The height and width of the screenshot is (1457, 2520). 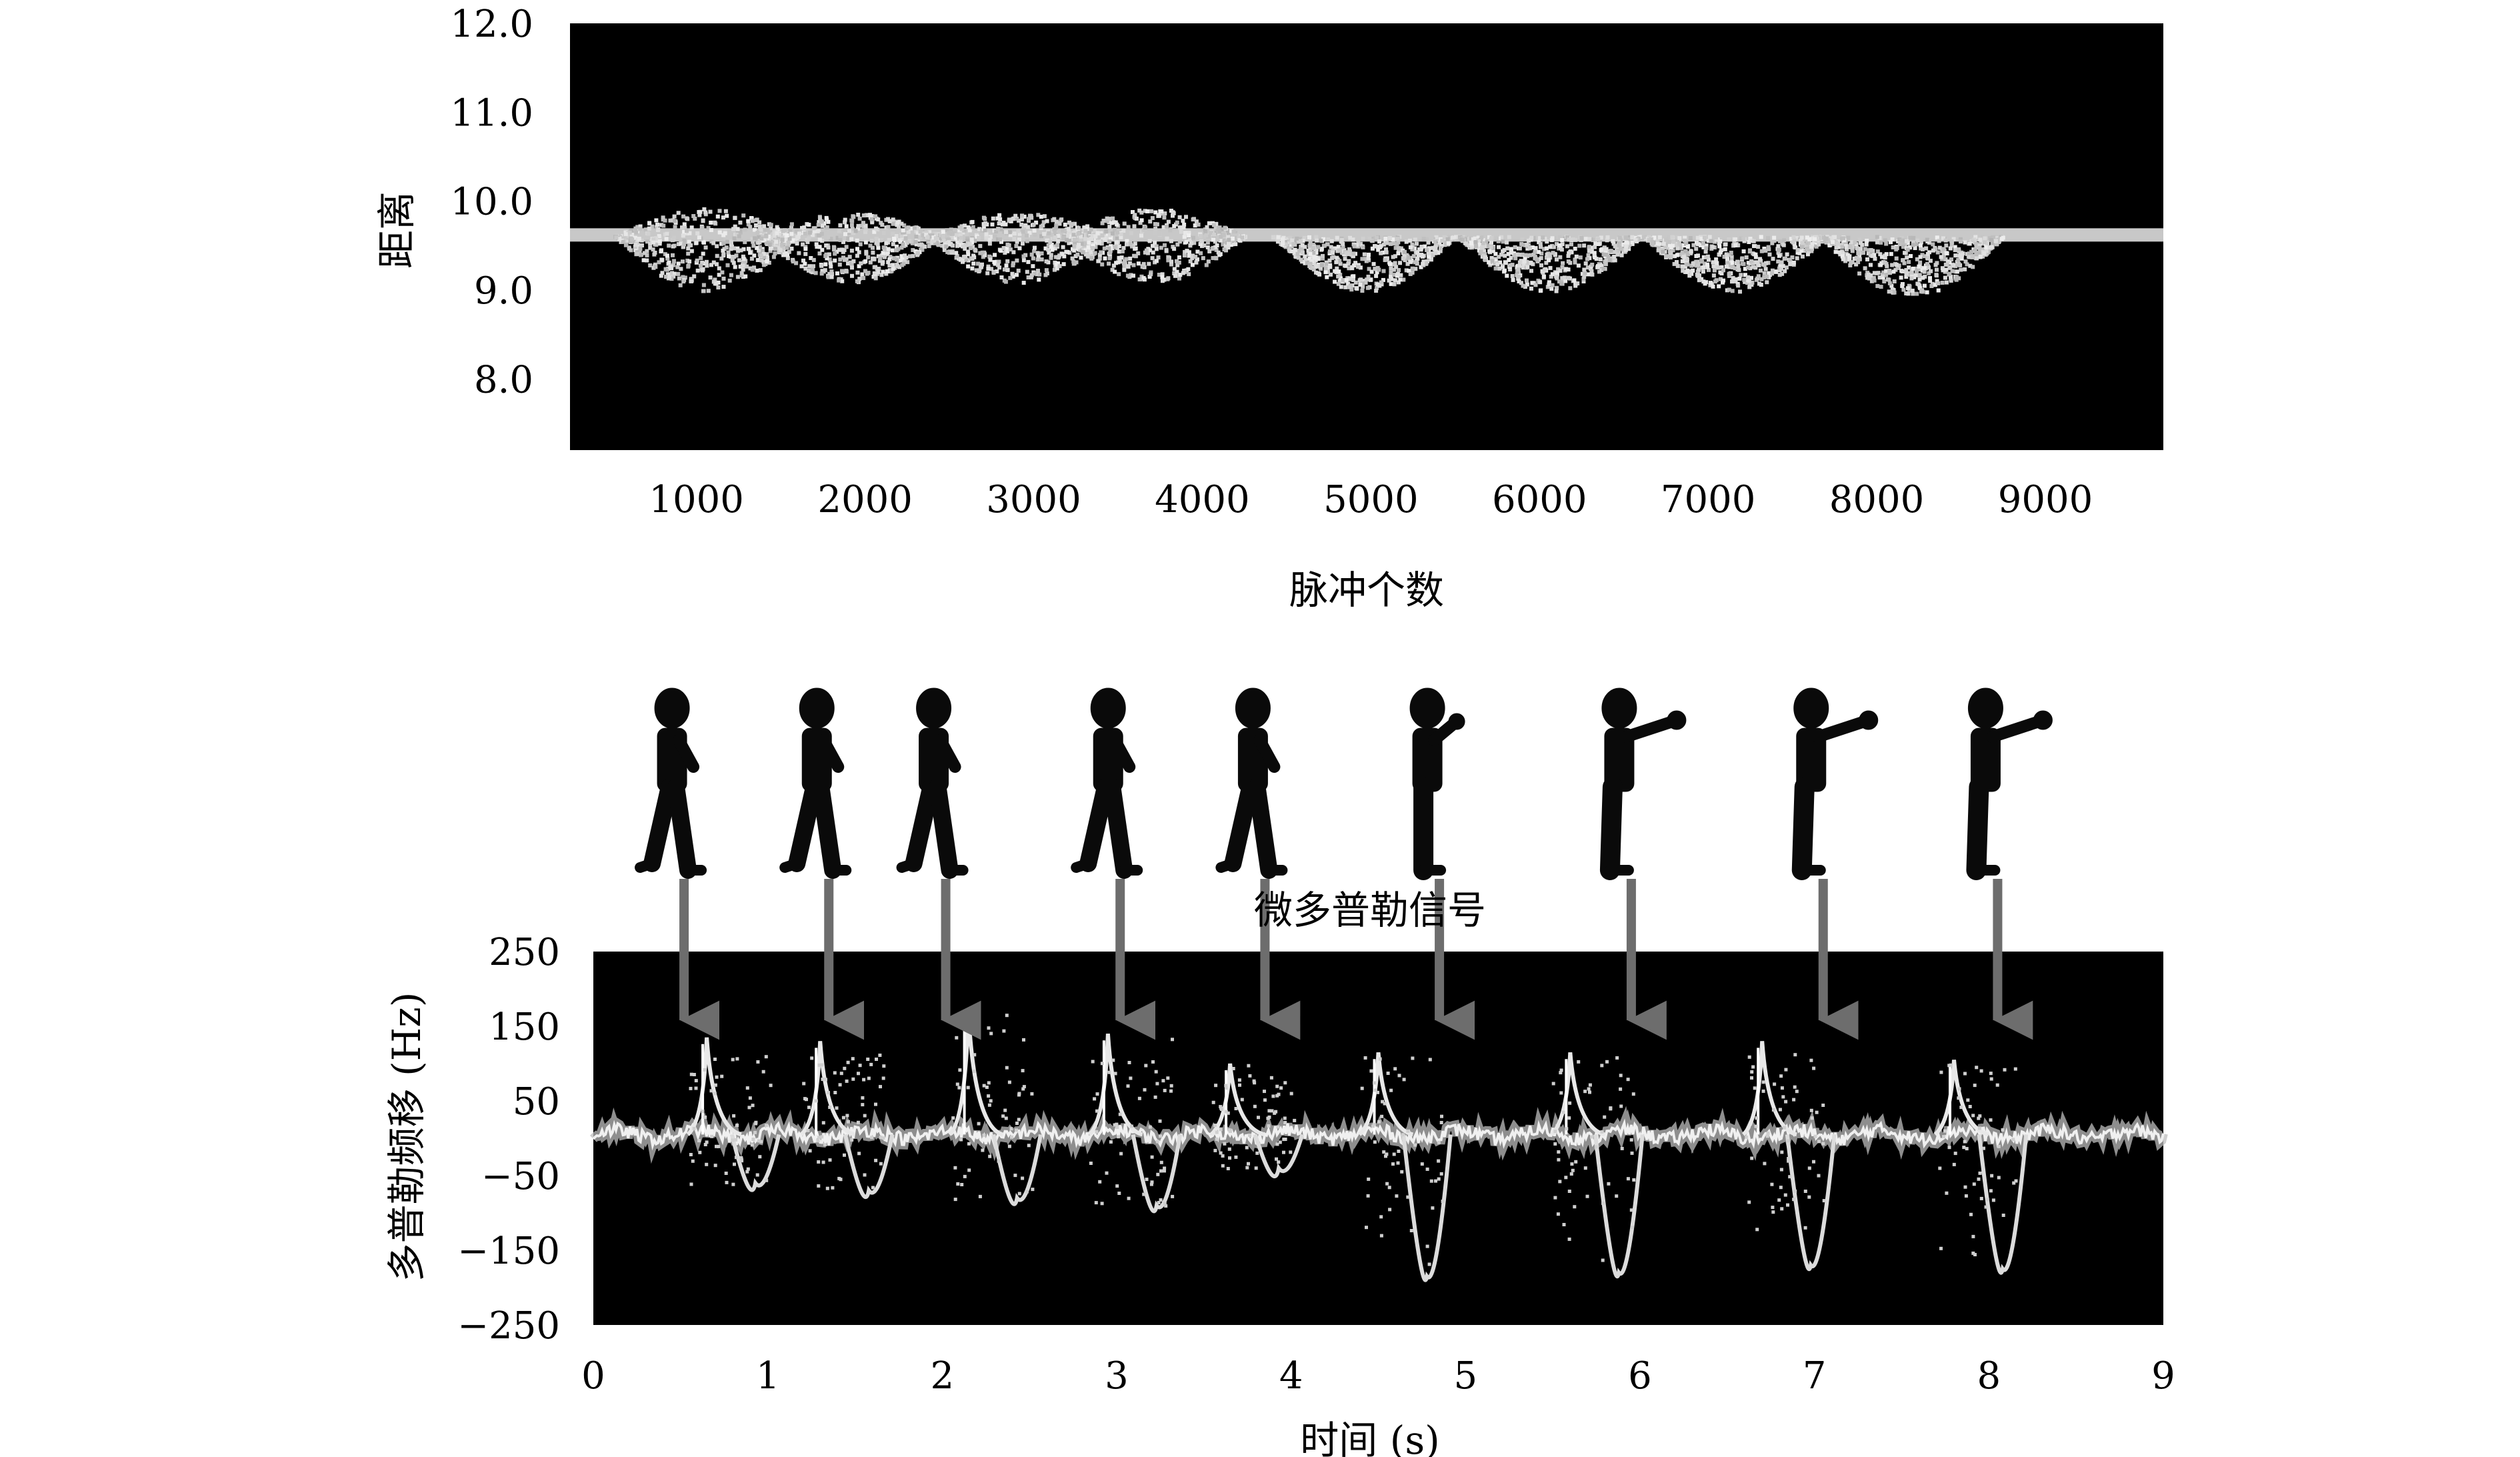 I want to click on range-x-tick-label: 1000, so click(x=696, y=499).